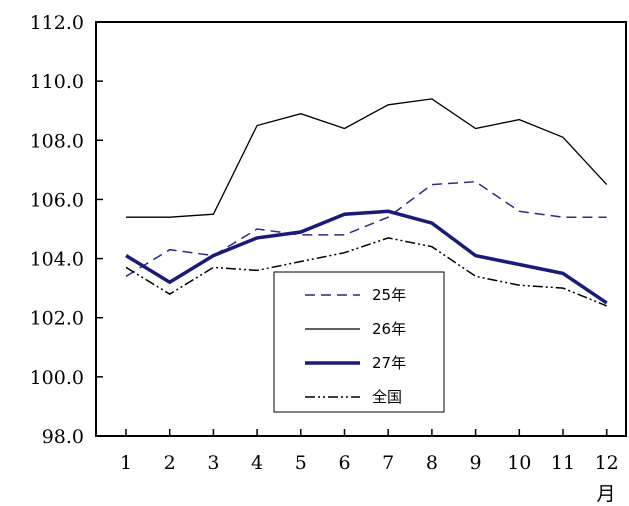 Image resolution: width=629 pixels, height=506 pixels. Describe the element at coordinates (66, 230) in the screenshot. I see `y-axis: 98.0 100.0 102.0 104.0 106.0 108.0 110.0 112.0` at that location.